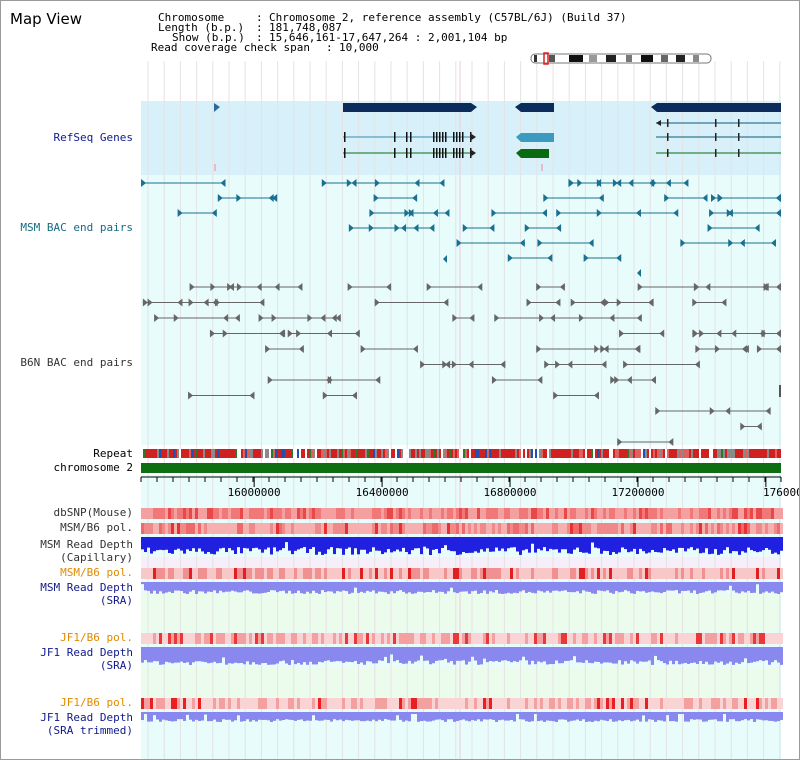  I want to click on gene-arrow, so click(473, 137).